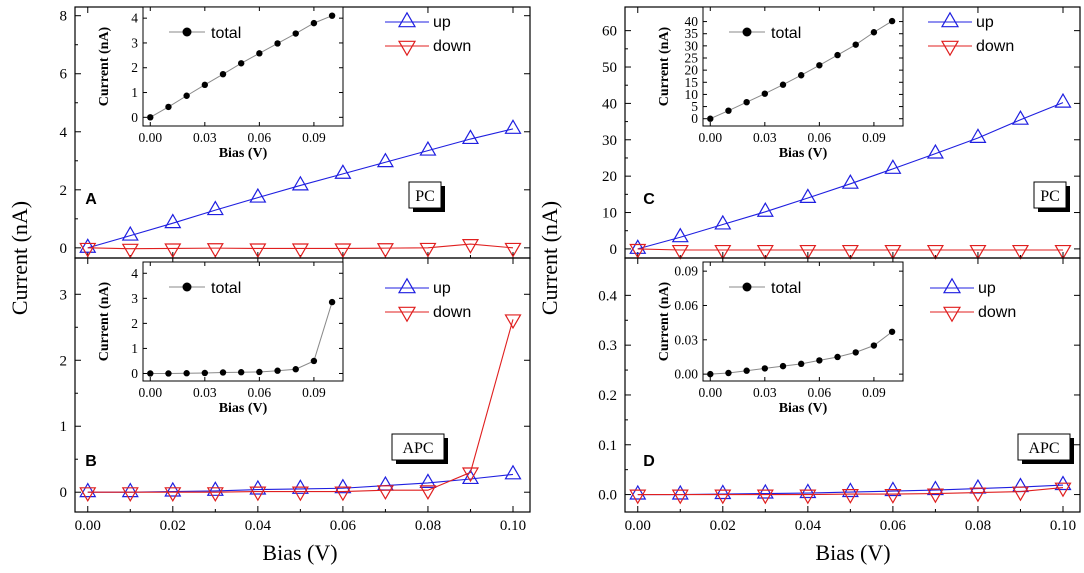  Describe the element at coordinates (692, 45) in the screenshot. I see `inset-y-tick-label: 30` at that location.